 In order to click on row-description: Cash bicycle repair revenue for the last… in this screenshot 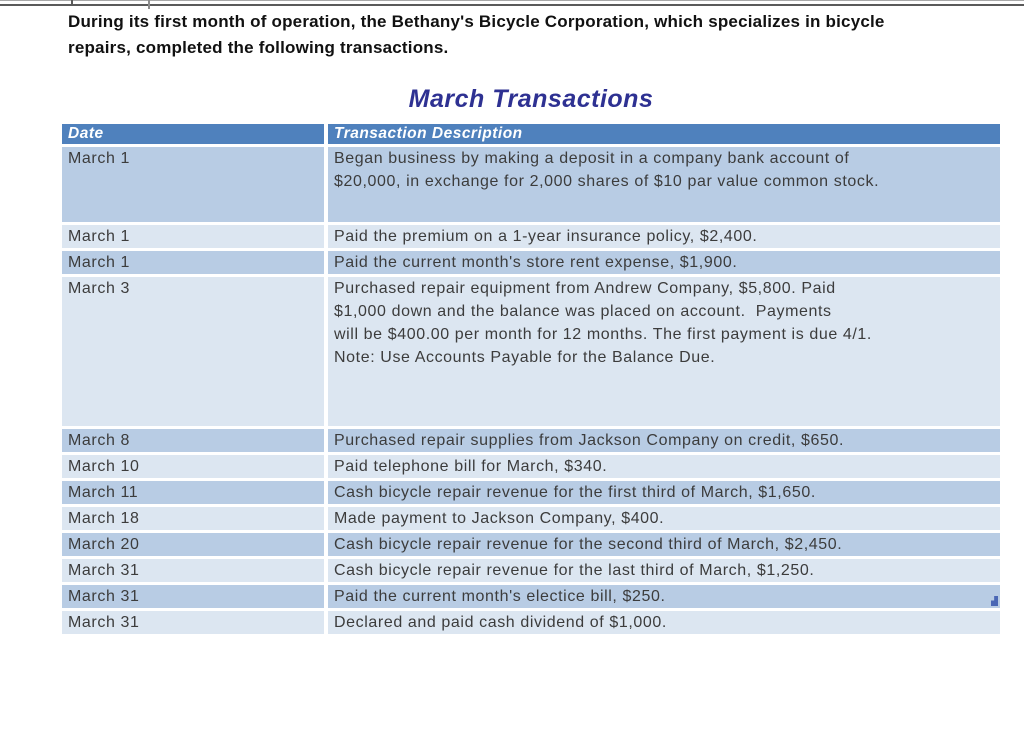, I will do `click(664, 570)`.